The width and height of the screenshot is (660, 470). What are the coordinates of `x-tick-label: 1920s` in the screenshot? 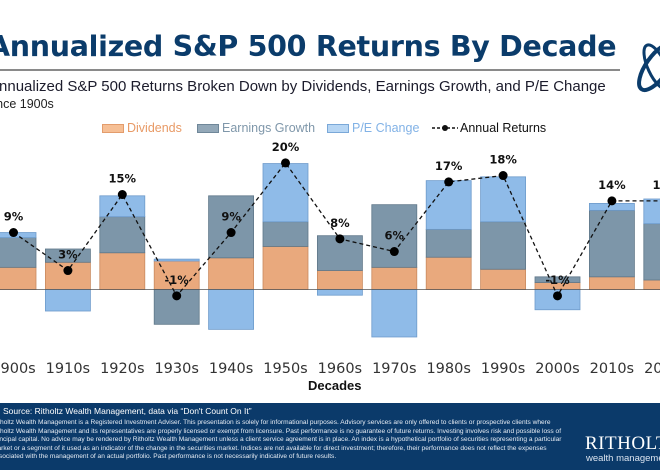 It's located at (122, 369).